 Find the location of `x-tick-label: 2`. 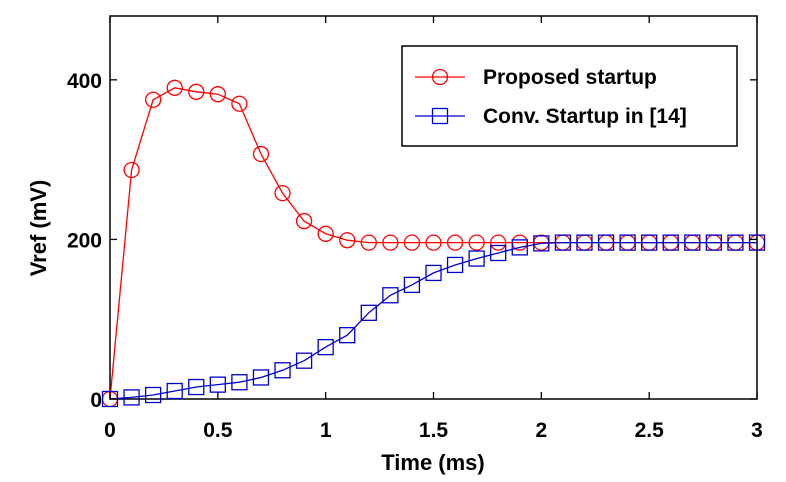

x-tick-label: 2 is located at coordinates (541, 430).